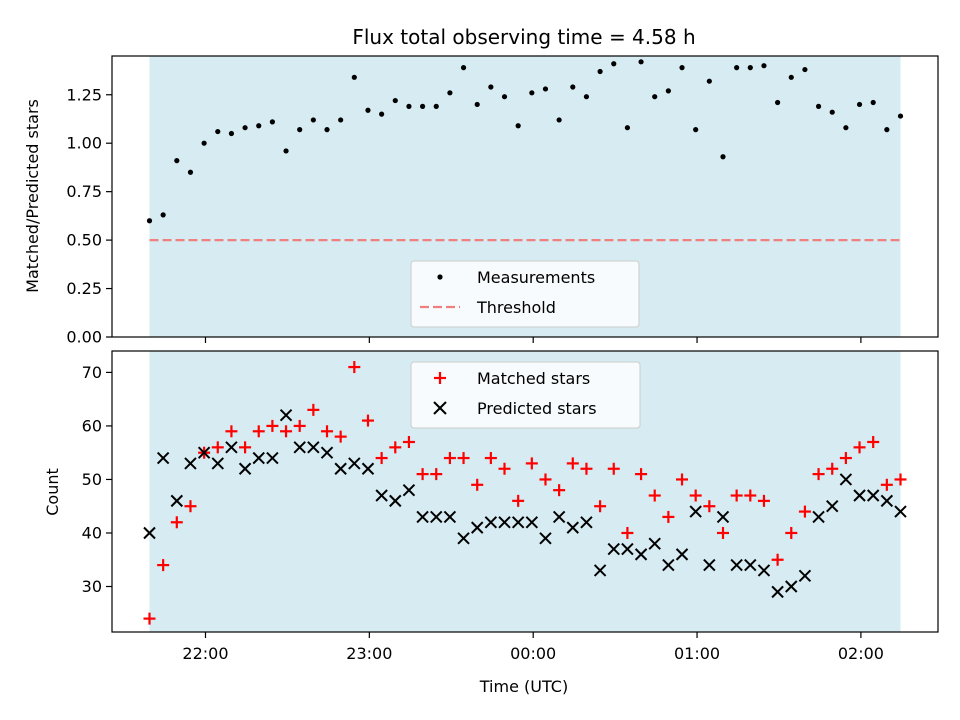  Describe the element at coordinates (525, 395) in the screenshot. I see `bottom-legend-box` at that location.